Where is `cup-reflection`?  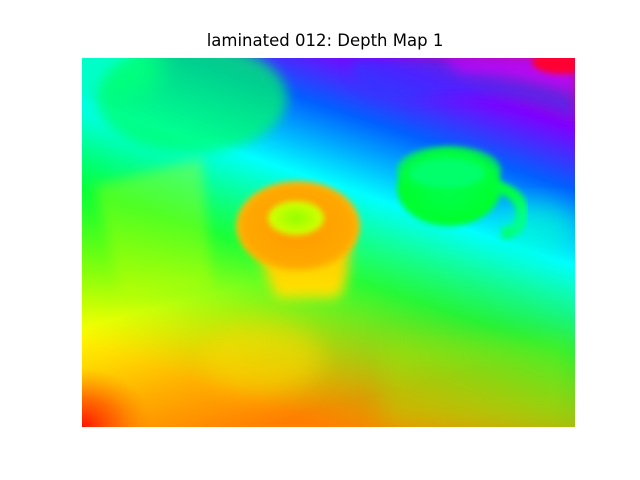 cup-reflection is located at coordinates (262, 358).